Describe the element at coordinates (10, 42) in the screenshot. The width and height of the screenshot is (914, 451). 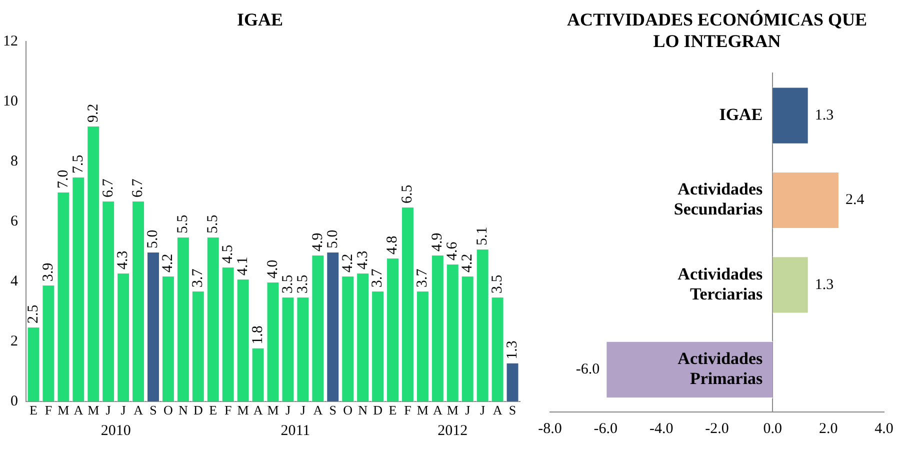
I see `y-tick-label: 12` at that location.